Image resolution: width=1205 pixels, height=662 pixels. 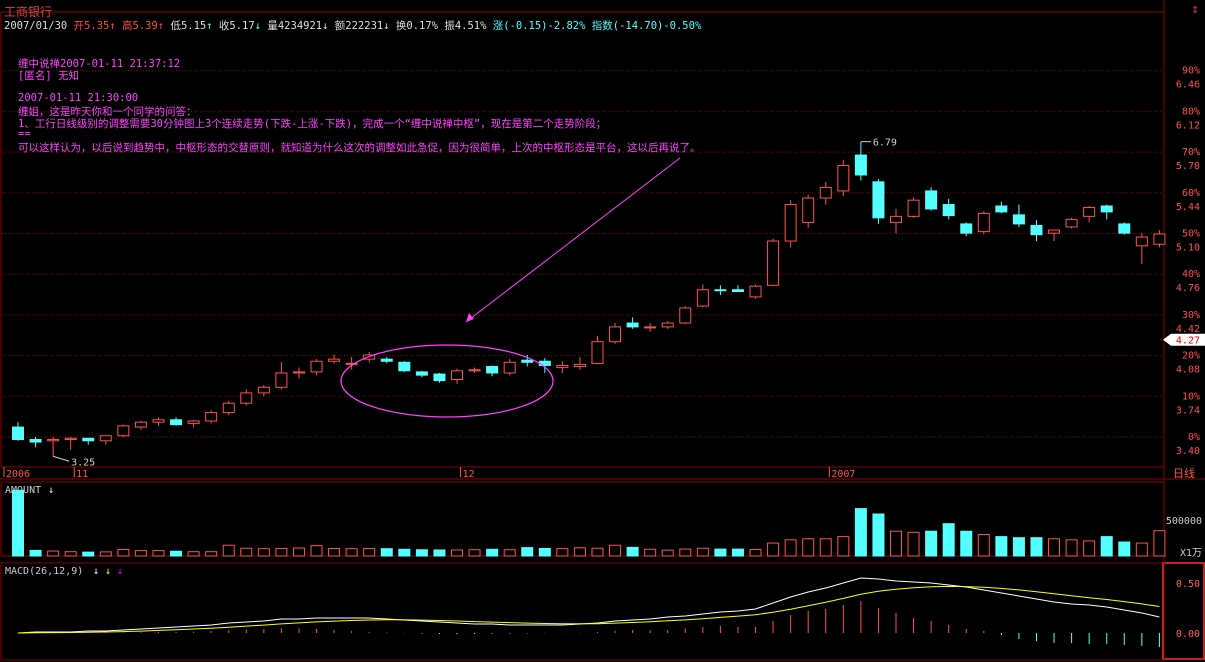 I want to click on stock-name: 工商银行, so click(x=28, y=12).